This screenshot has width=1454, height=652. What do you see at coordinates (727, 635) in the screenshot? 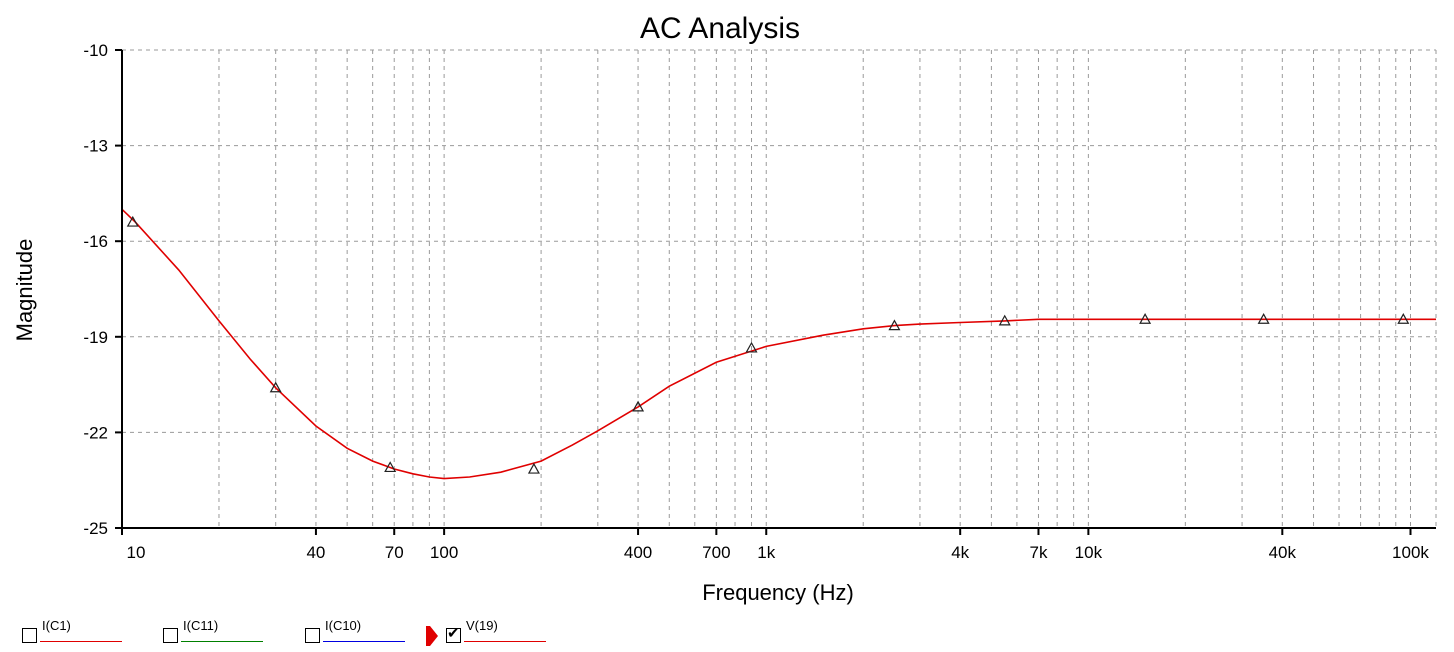
I see `trace-legend: I(C1) I(C11) I(C10) V(19)` at bounding box center [727, 635].